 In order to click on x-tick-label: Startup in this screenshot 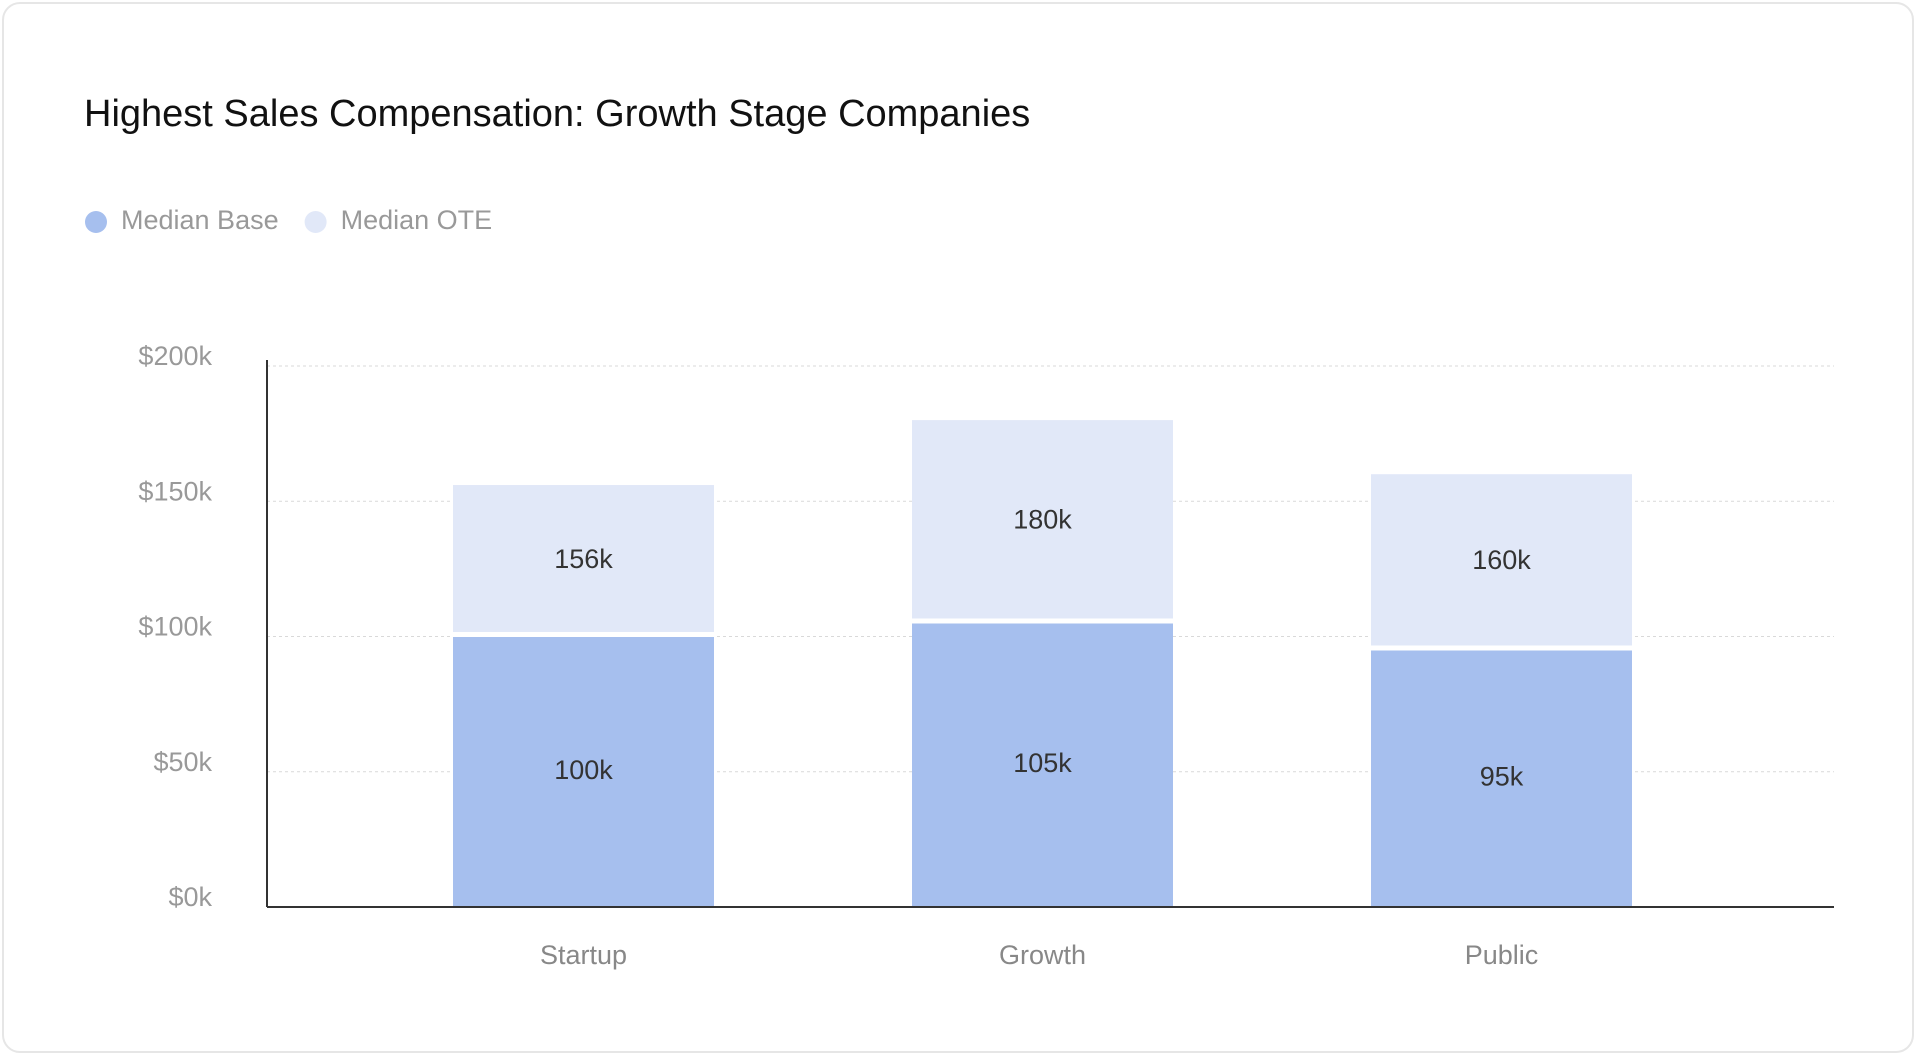, I will do `click(583, 955)`.